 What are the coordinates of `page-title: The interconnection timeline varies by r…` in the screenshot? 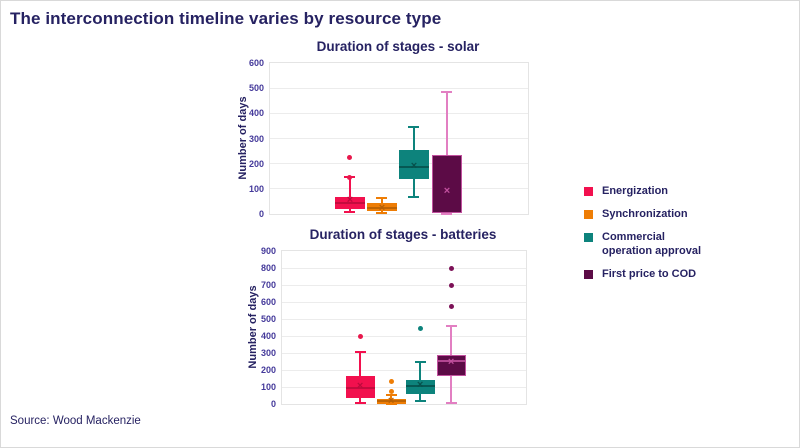 It's located at (226, 18).